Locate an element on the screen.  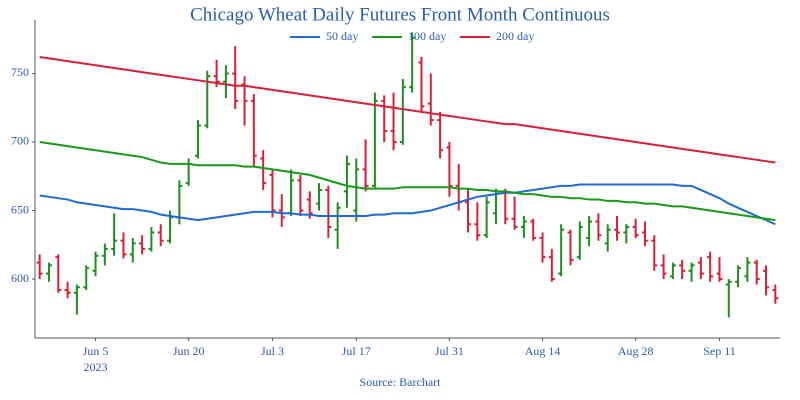
x-tick-label: Sep 11 is located at coordinates (719, 351).